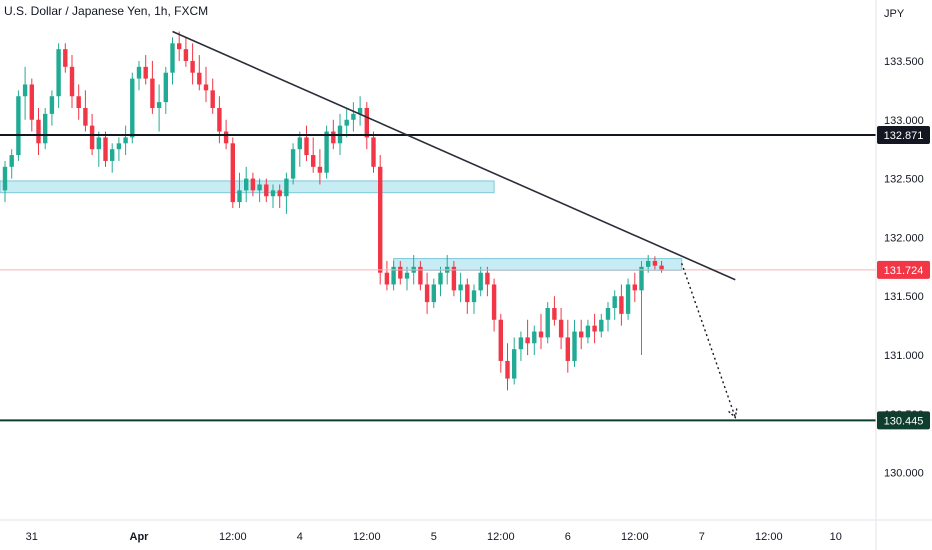 The width and height of the screenshot is (932, 550). What do you see at coordinates (538, 264) in the screenshot?
I see `zone-rect` at bounding box center [538, 264].